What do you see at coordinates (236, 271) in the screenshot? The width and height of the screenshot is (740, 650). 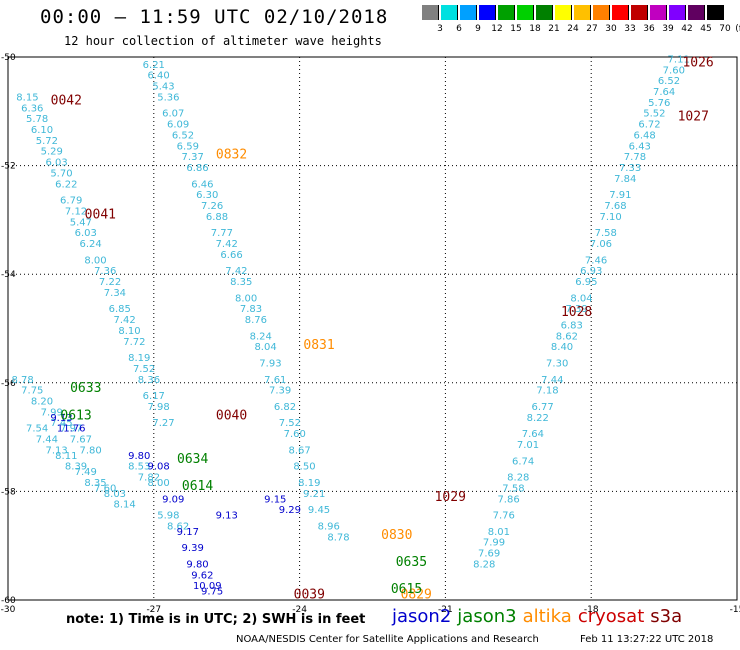 I see `wave-height-value: 7.42` at bounding box center [236, 271].